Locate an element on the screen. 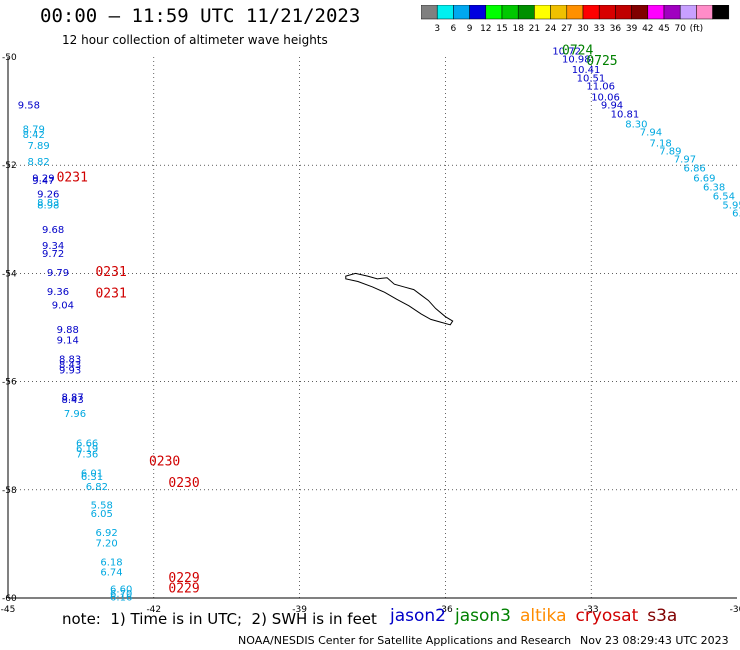  colorbar-label: 9 is located at coordinates (470, 29).